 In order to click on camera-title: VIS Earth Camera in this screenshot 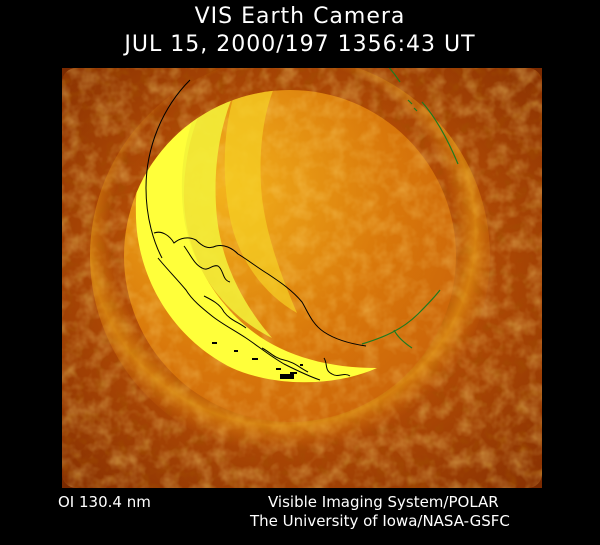, I will do `click(300, 16)`.